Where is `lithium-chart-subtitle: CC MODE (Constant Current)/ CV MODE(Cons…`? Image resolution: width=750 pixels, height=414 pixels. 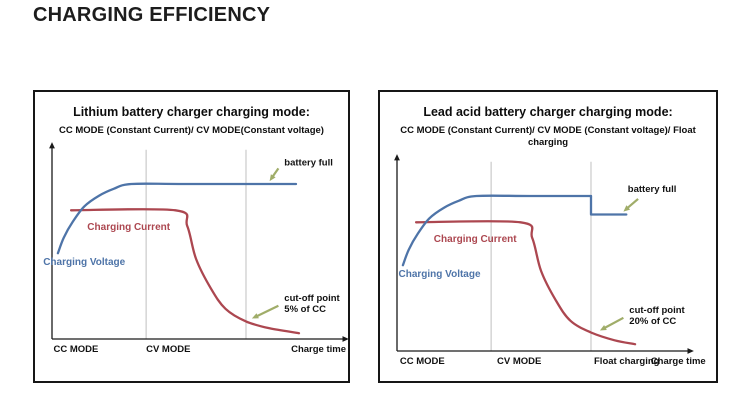
lithium-chart-subtitle: CC MODE (Constant Current)/ CV MODE(Cons… is located at coordinates (191, 130).